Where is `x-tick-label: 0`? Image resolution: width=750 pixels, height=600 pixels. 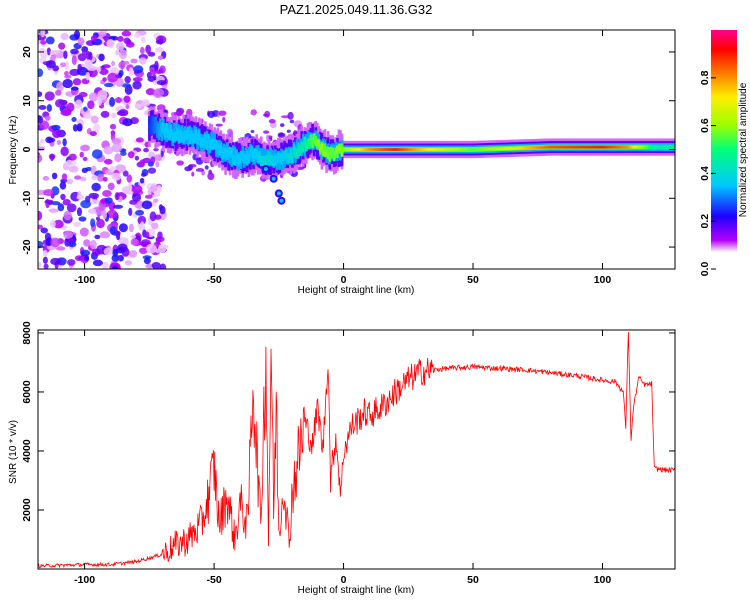 x-tick-label: 0 is located at coordinates (344, 280).